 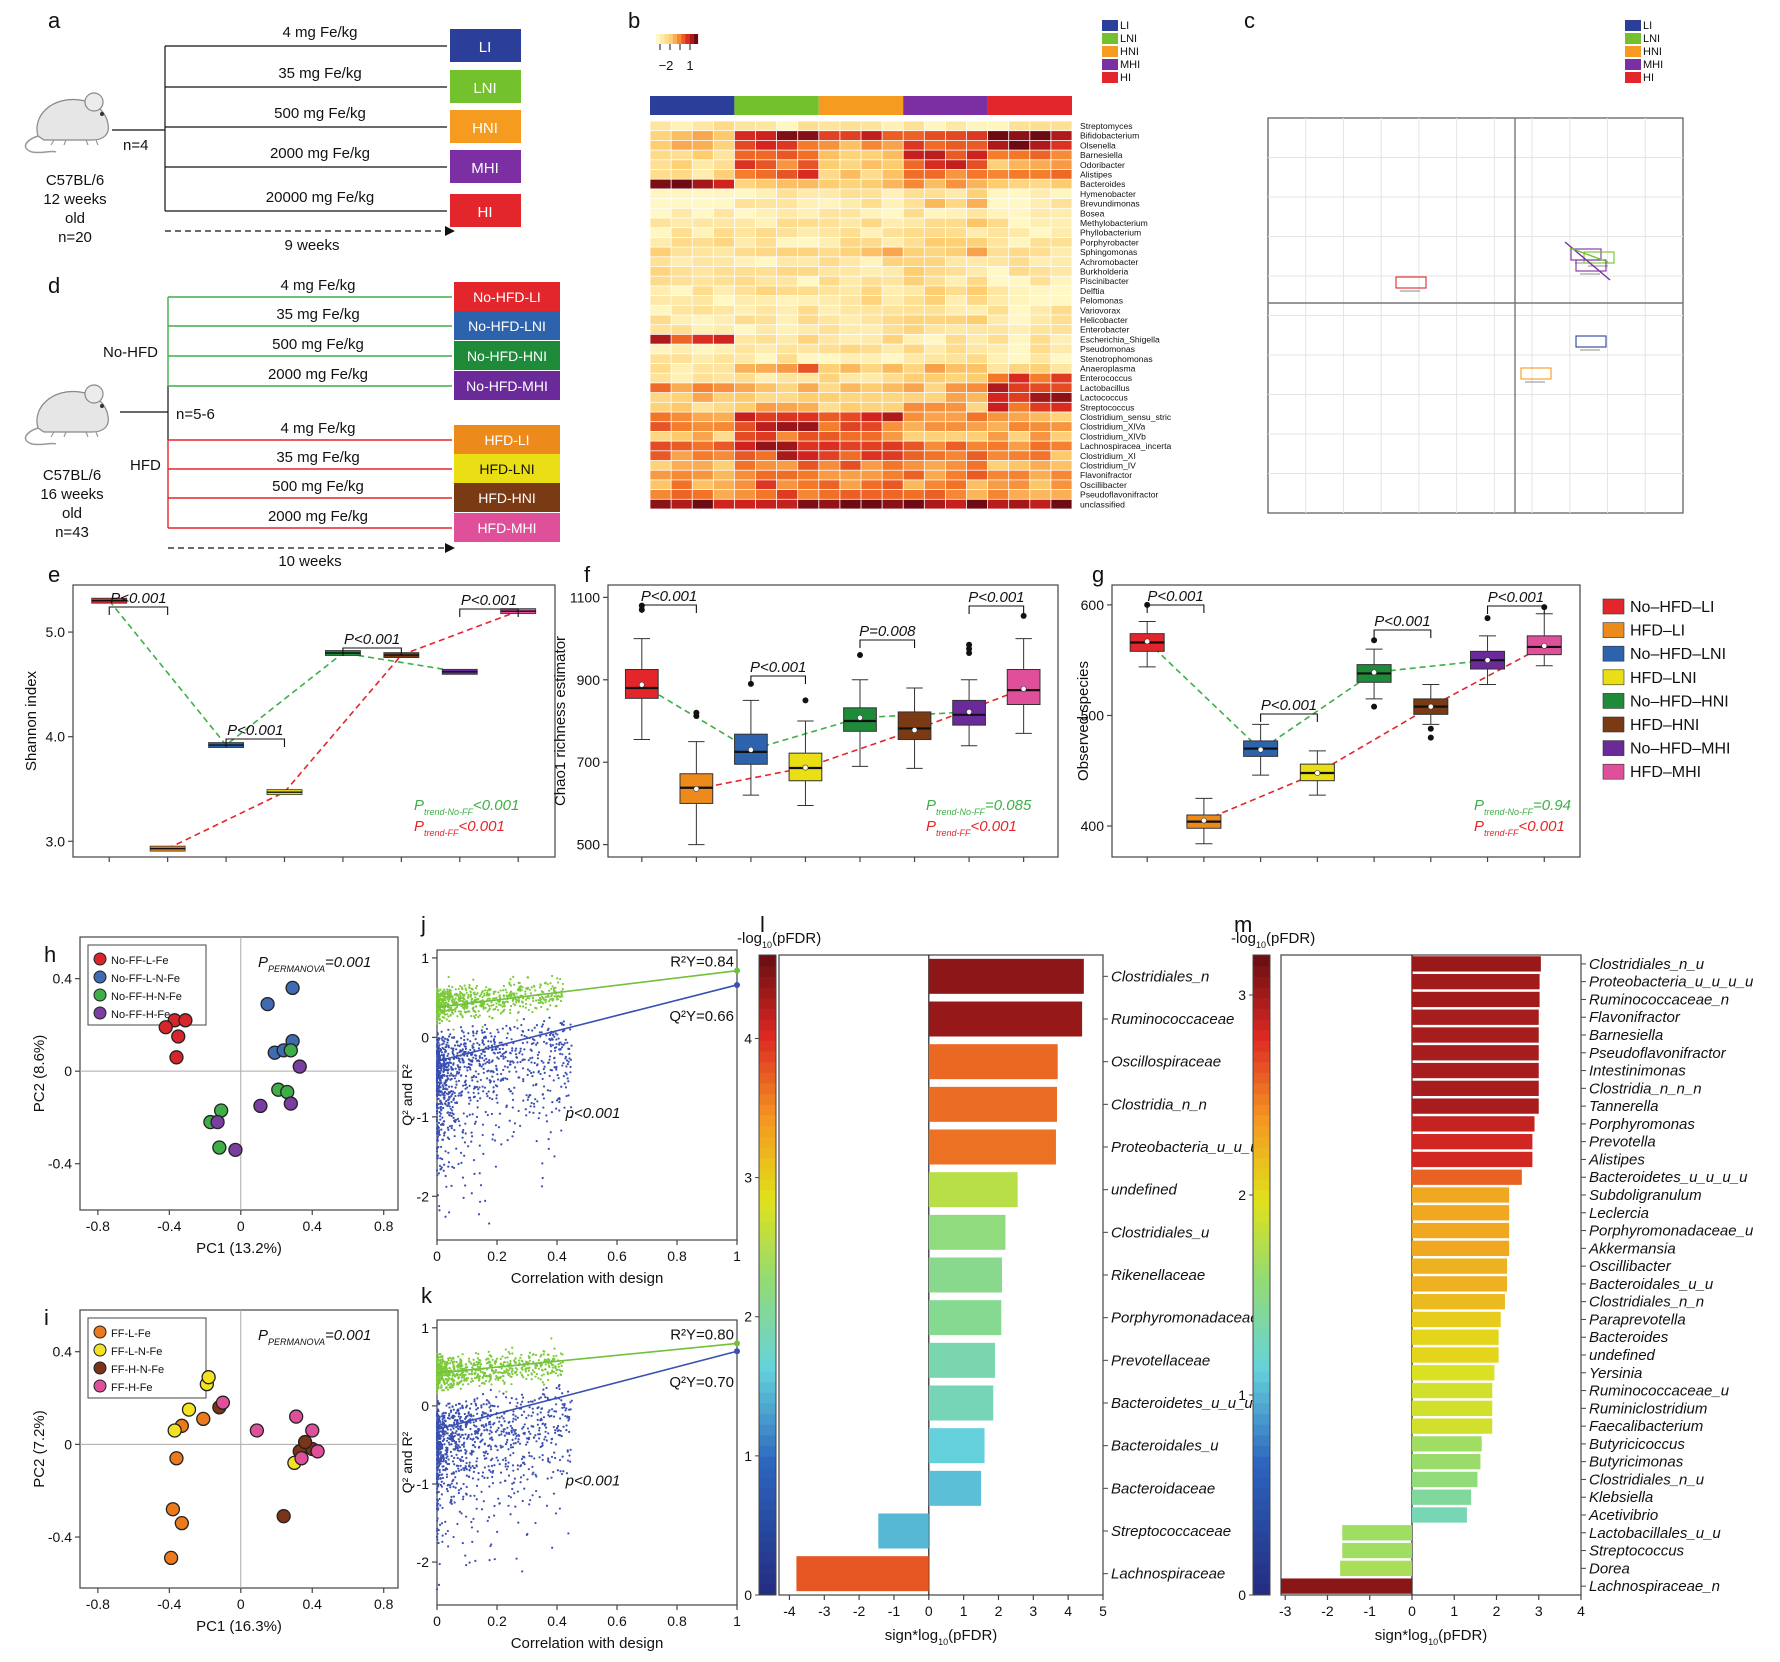 What do you see at coordinates (1633, 51) in the screenshot?
I see `legend-swatch` at bounding box center [1633, 51].